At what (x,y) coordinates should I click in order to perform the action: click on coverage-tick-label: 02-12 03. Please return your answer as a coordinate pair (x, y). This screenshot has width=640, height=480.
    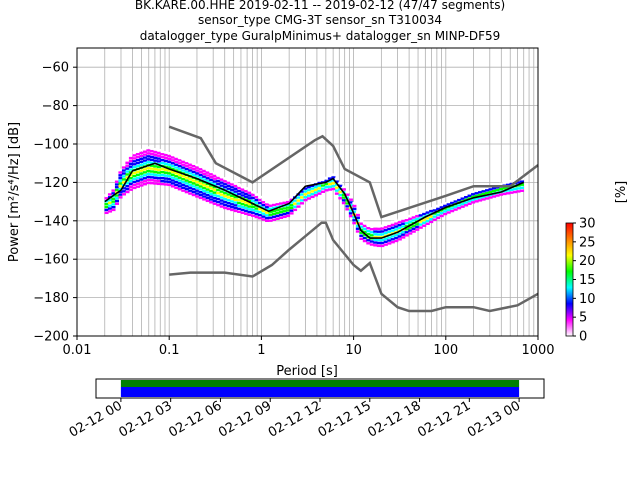
    Looking at the image, I should click on (146, 419).